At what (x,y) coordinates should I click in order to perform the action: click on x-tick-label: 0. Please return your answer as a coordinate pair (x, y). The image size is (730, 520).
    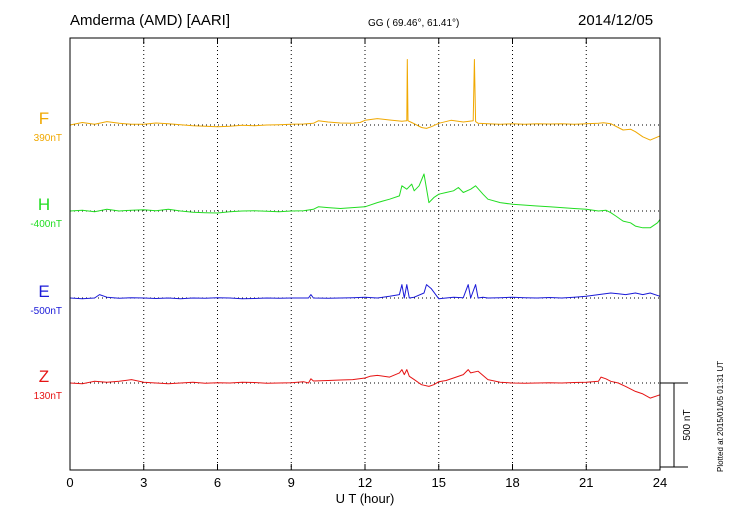
    Looking at the image, I should click on (69, 482).